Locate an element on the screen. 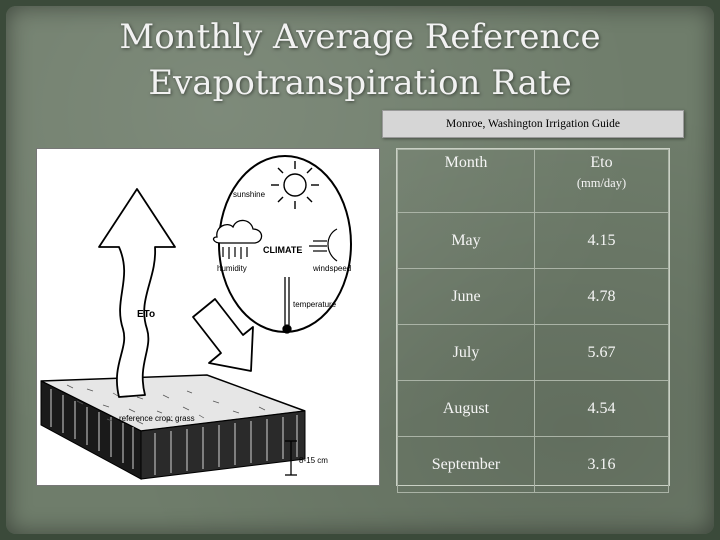 The image size is (720, 540). table-row: August 4.54 is located at coordinates (533, 408).